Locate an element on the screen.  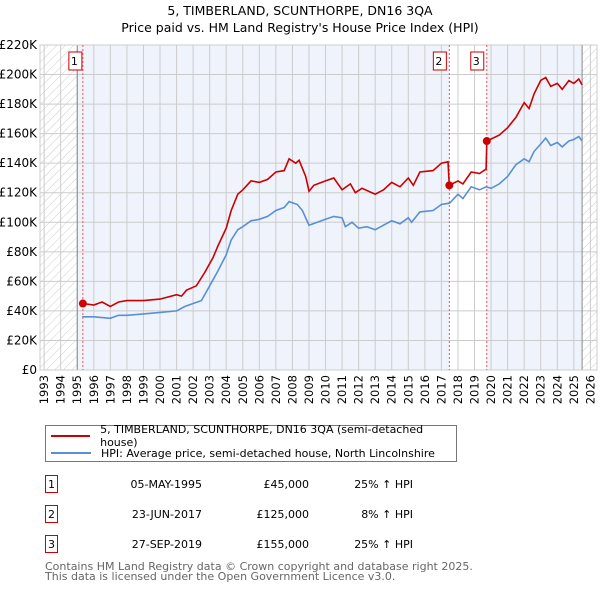
x-tick-label: 2005 is located at coordinates (243, 389).